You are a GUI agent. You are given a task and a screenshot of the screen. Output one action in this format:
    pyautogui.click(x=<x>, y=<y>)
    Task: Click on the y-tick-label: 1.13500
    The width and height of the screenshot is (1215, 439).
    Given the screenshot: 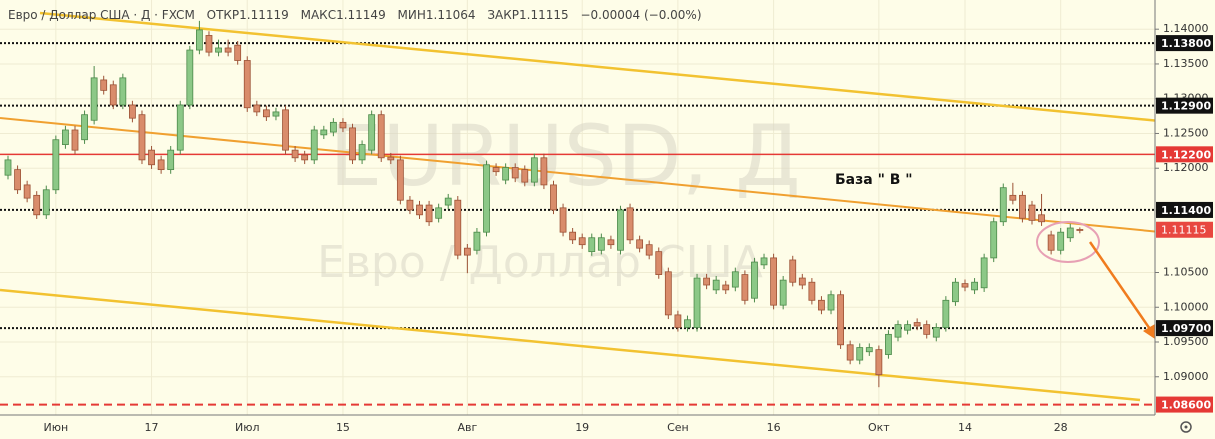 What is the action you would take?
    pyautogui.click(x=1186, y=63)
    